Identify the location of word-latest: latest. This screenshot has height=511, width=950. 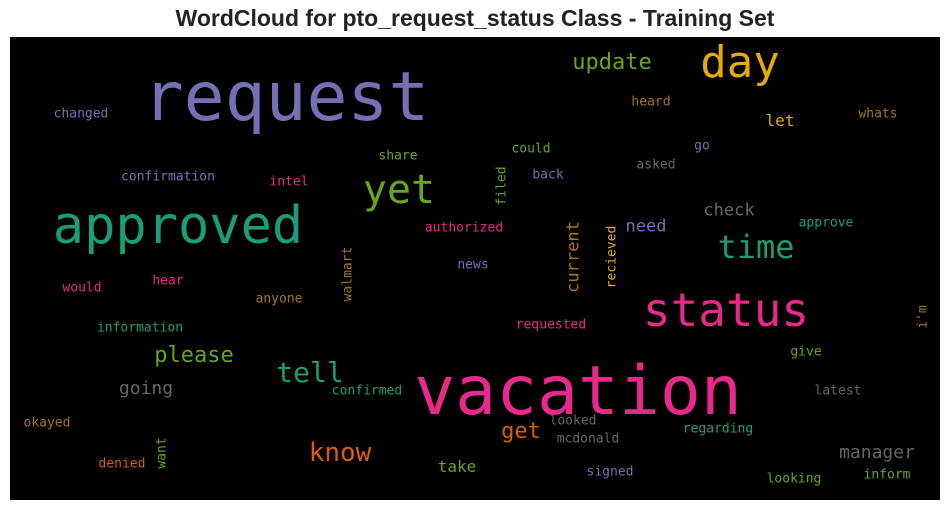
(838, 391).